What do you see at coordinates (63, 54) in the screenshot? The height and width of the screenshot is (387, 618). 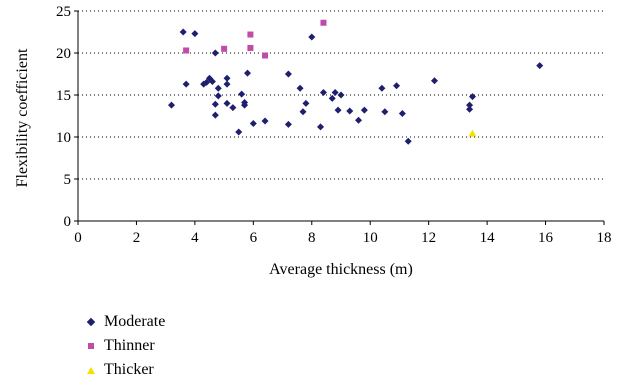 I see `y-tick-label: 20` at bounding box center [63, 54].